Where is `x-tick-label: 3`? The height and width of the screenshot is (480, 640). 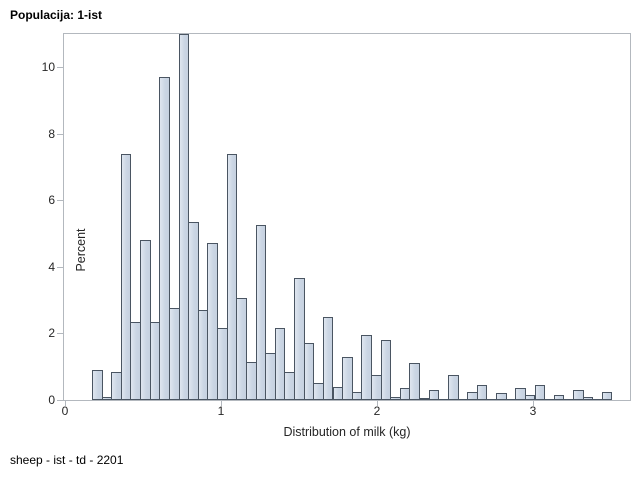
x-tick-label: 3 is located at coordinates (533, 411).